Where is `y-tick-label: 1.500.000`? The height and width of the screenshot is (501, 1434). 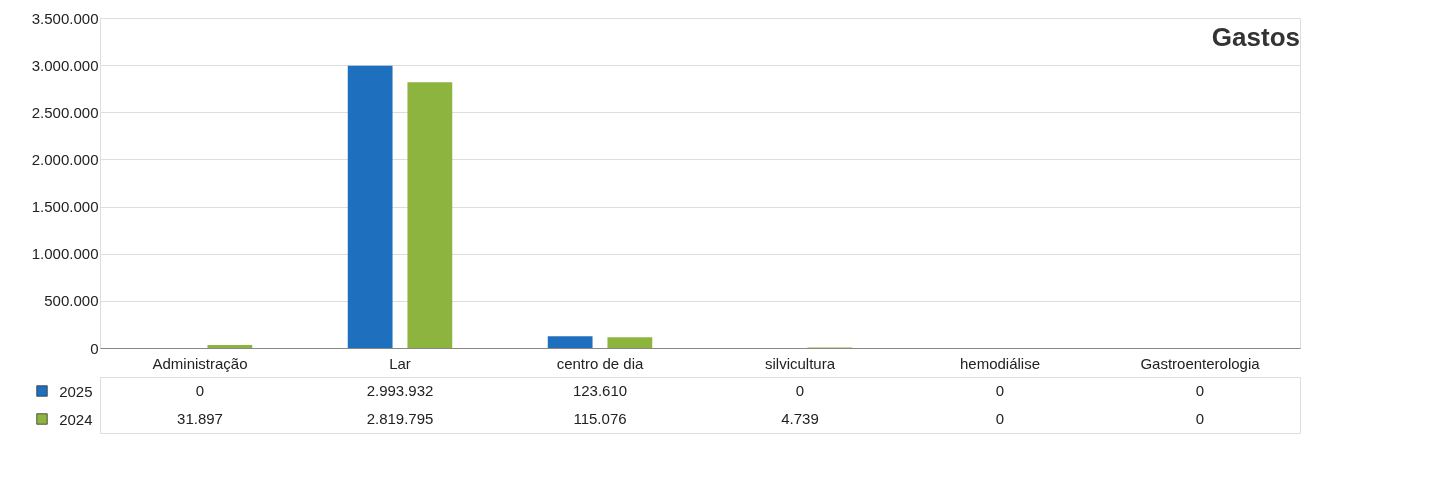
y-tick-label: 1.500.000 is located at coordinates (65, 207).